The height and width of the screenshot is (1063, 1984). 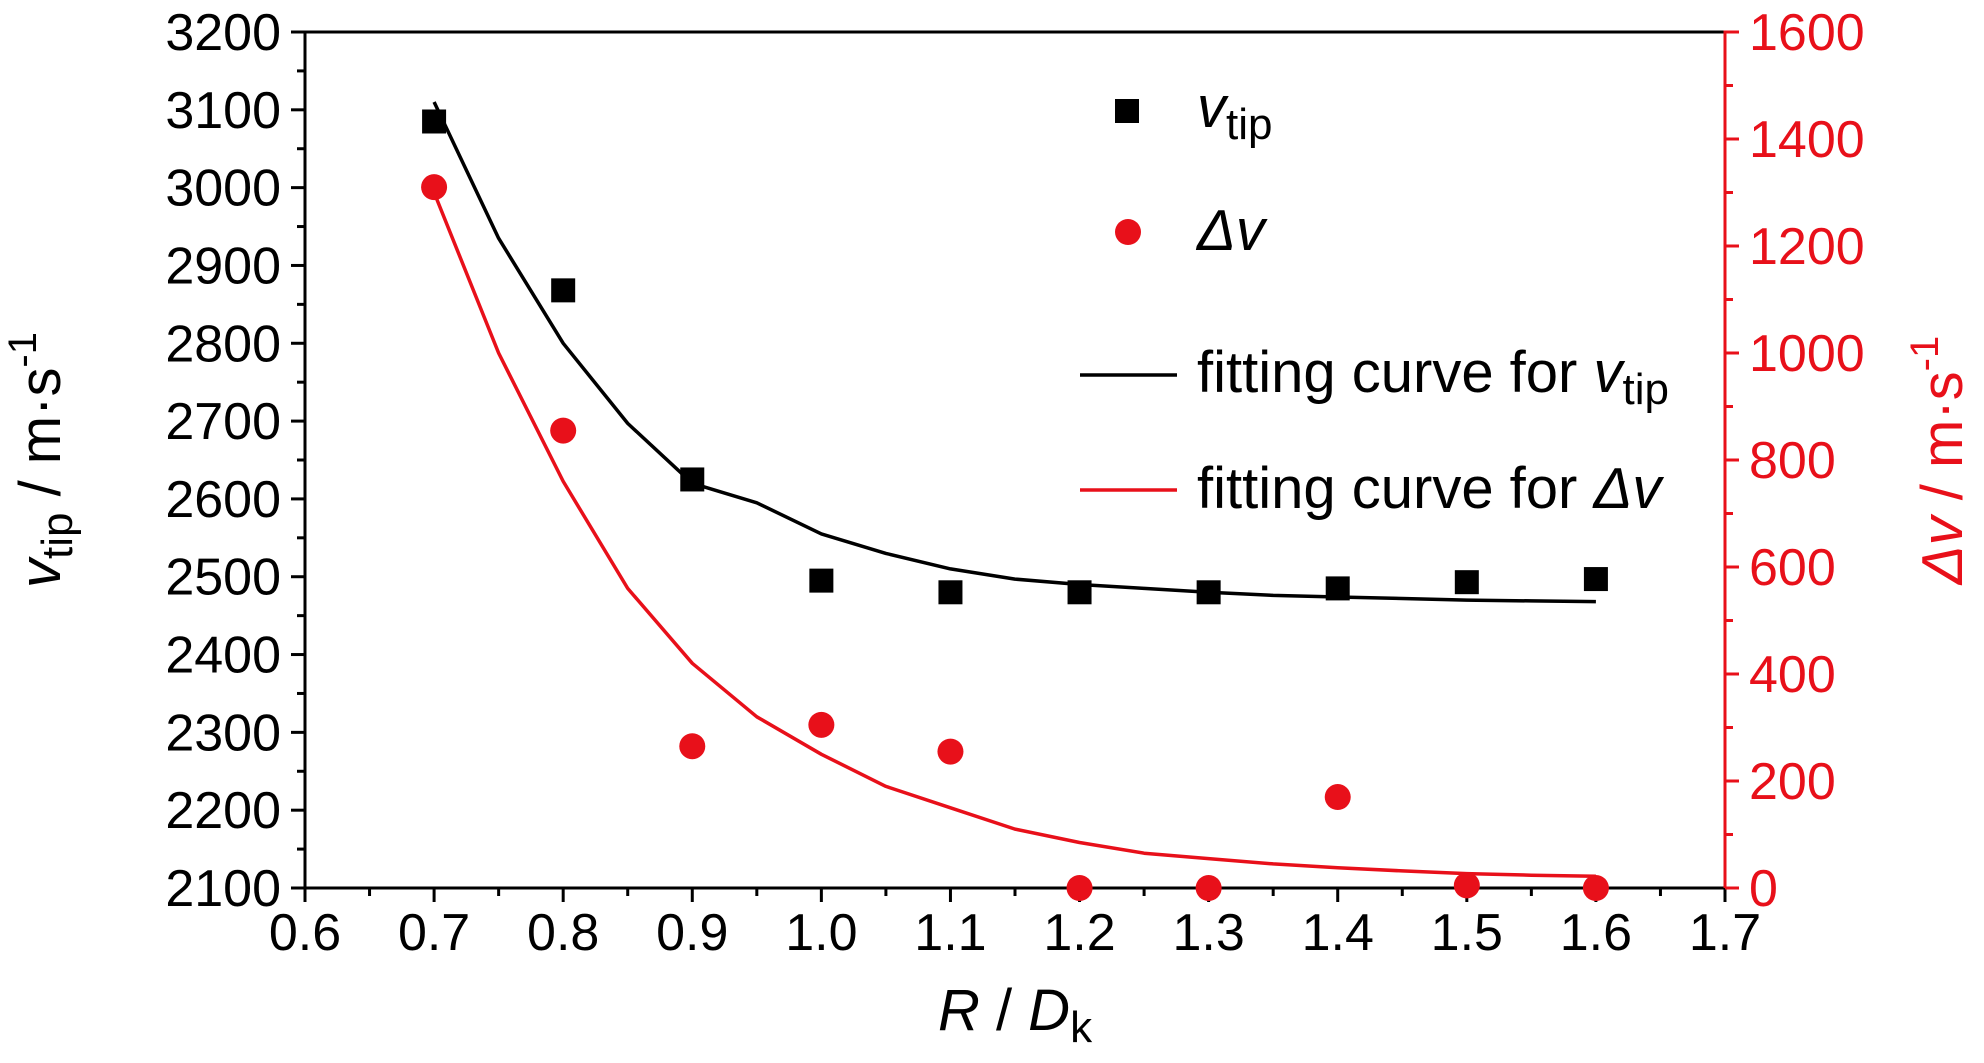 I want to click on y-left-title-var: v, so click(x=40, y=572).